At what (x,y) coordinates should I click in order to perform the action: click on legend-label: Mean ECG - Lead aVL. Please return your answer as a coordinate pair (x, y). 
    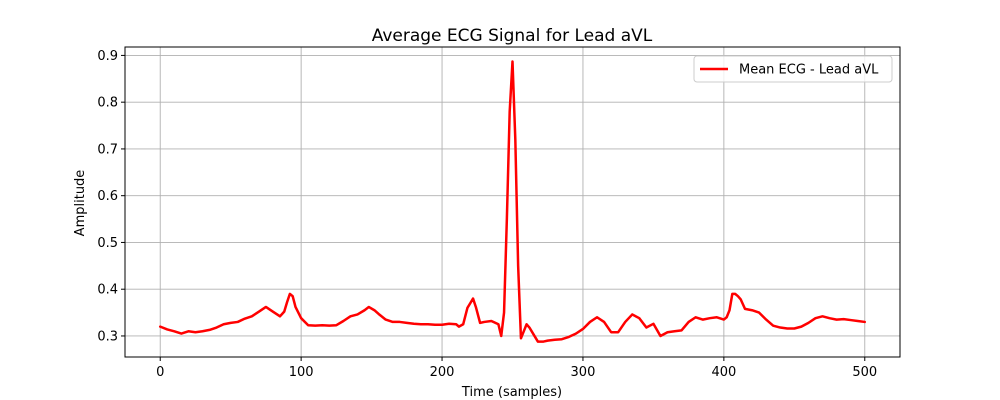
    Looking at the image, I should click on (809, 70).